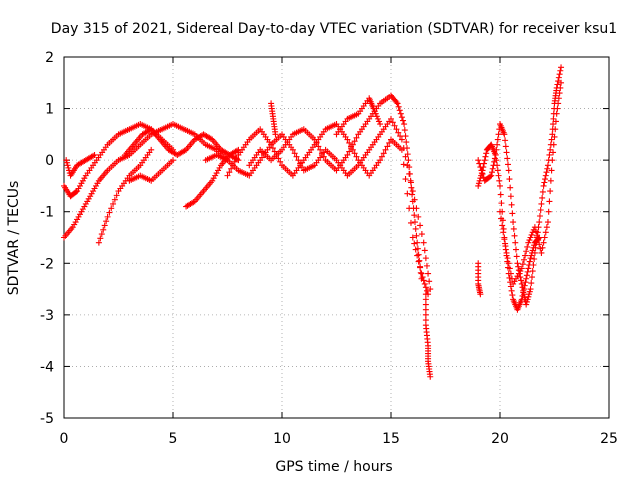 The height and width of the screenshot is (480, 640). I want to click on series-trace-k, so click(273, 119).